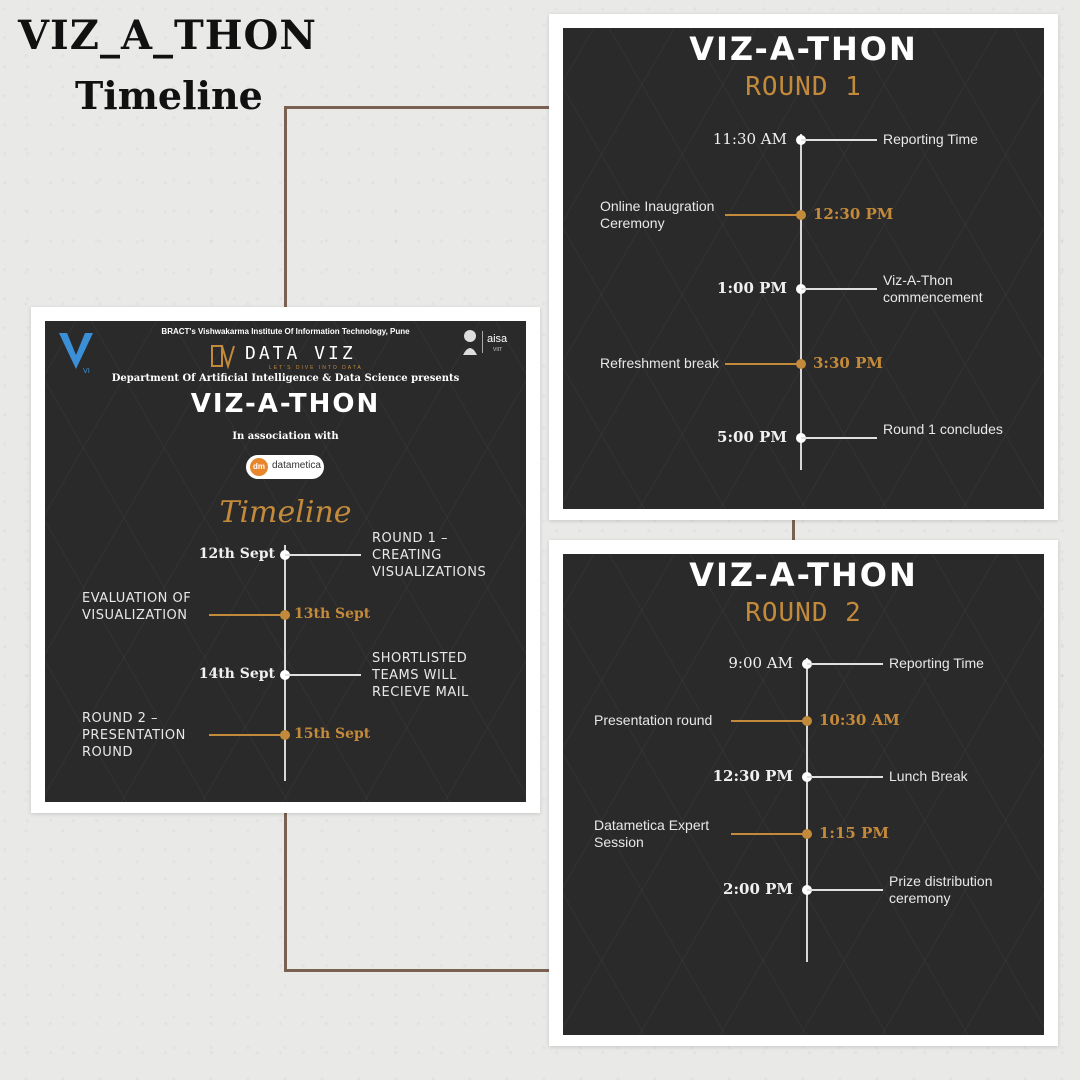  What do you see at coordinates (420, 675) in the screenshot?
I see `main-label: SHORTLISTED TEAMS WILL RECIEVE MAIL` at bounding box center [420, 675].